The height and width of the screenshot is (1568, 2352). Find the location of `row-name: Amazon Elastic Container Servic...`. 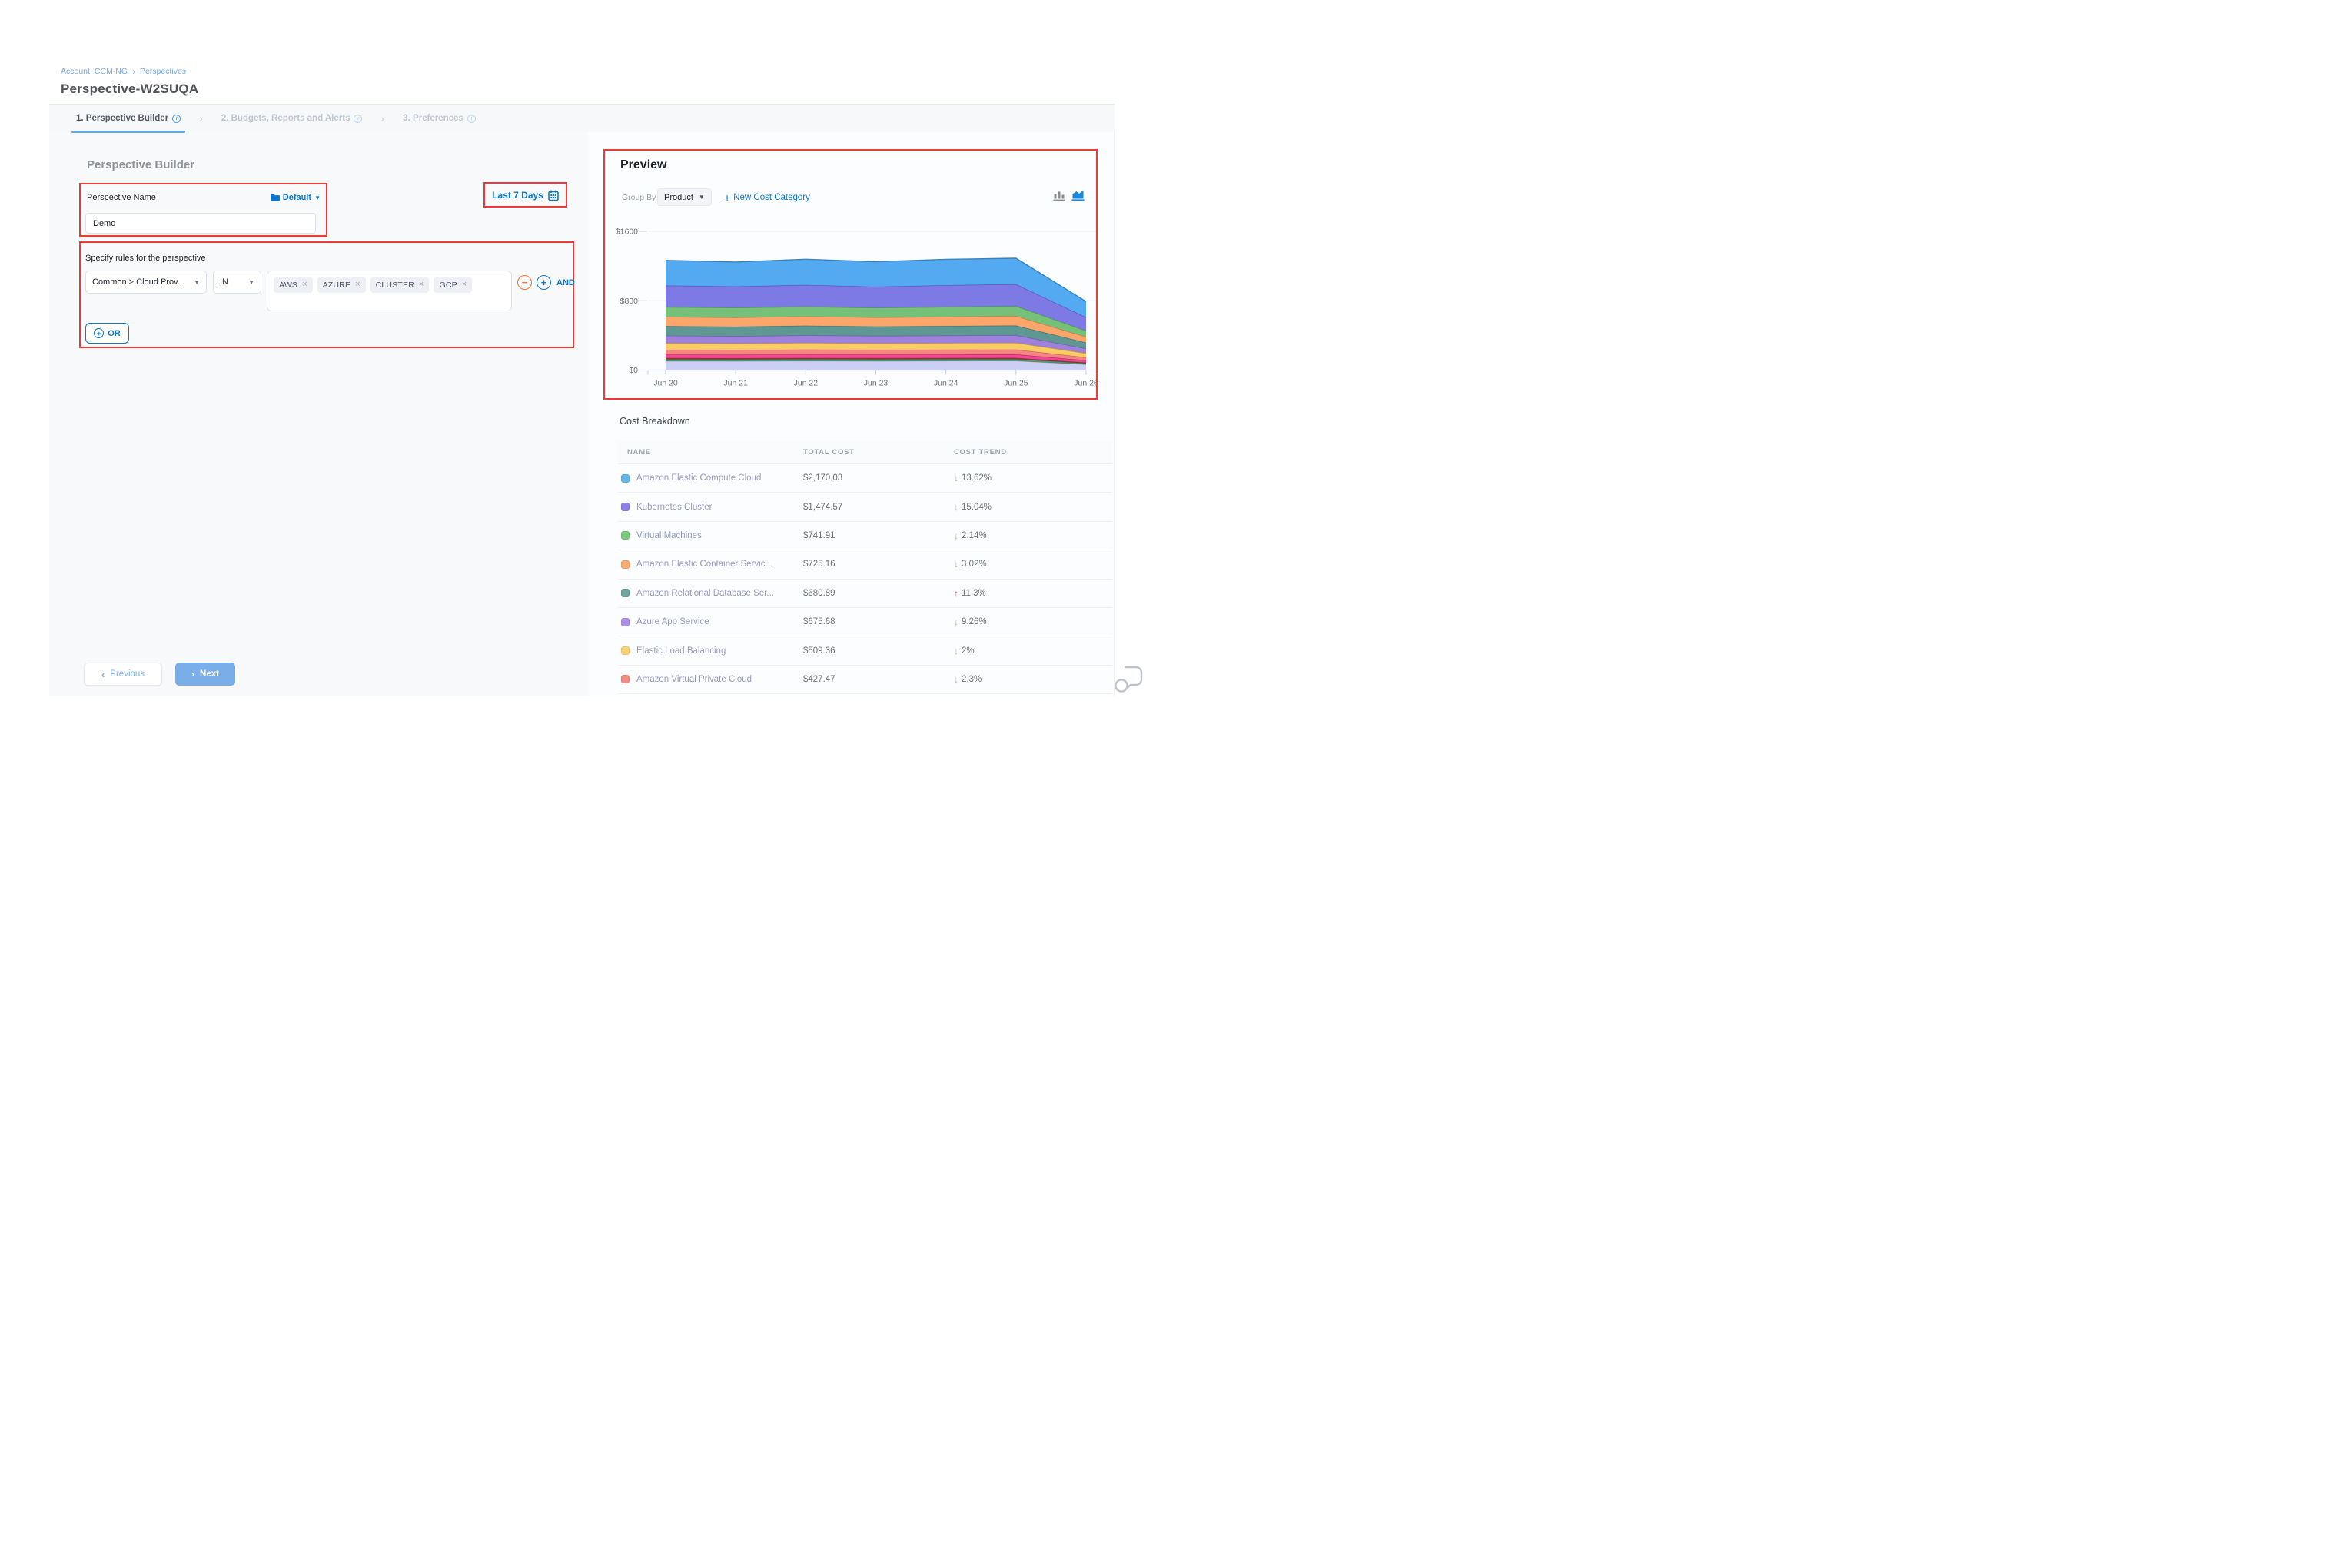

row-name: Amazon Elastic Container Servic... is located at coordinates (704, 565).